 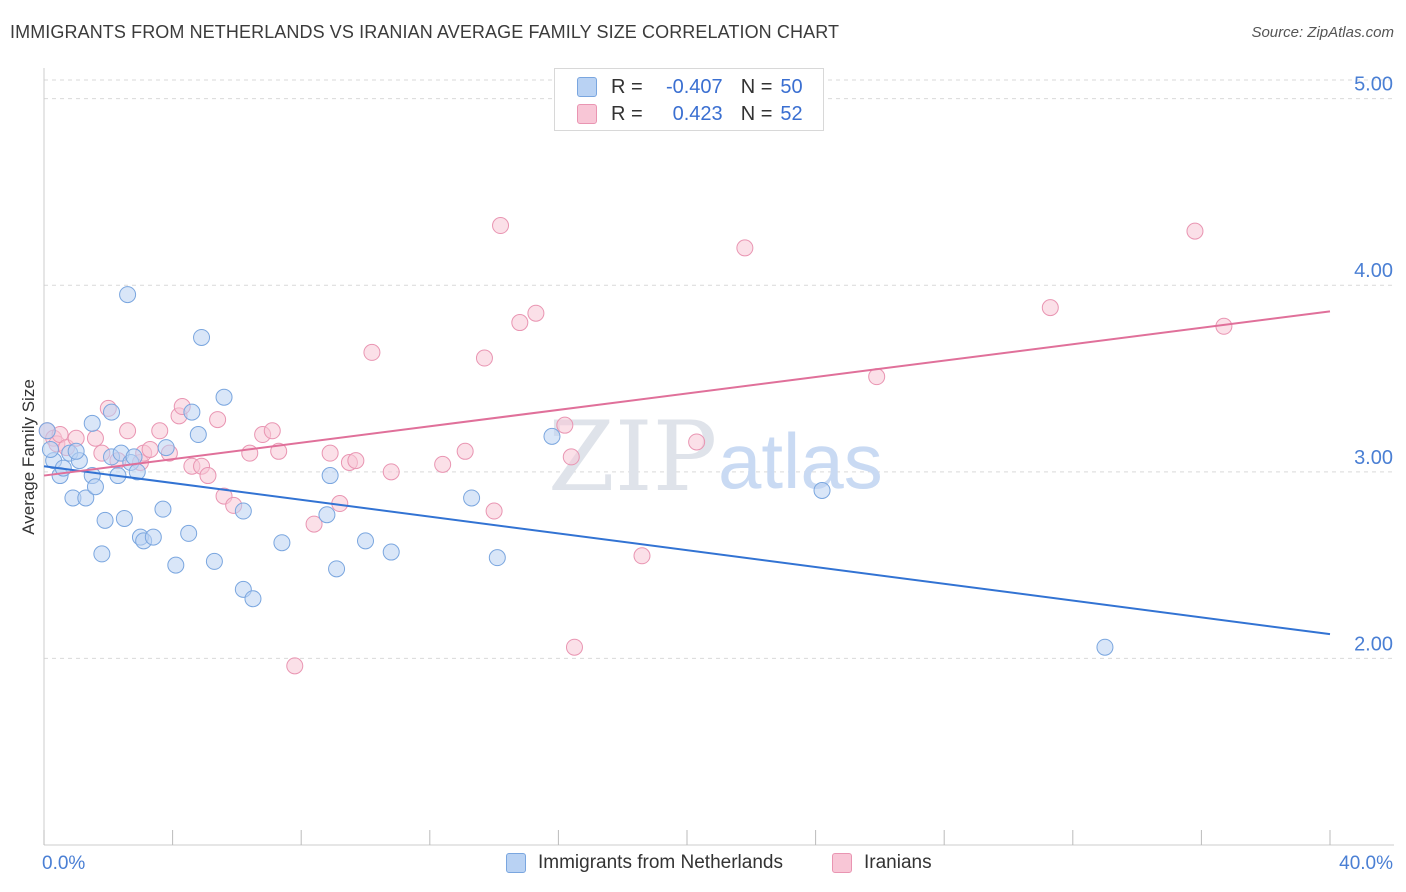 I want to click on y-tick-label: 2.00, so click(x=1373, y=644).